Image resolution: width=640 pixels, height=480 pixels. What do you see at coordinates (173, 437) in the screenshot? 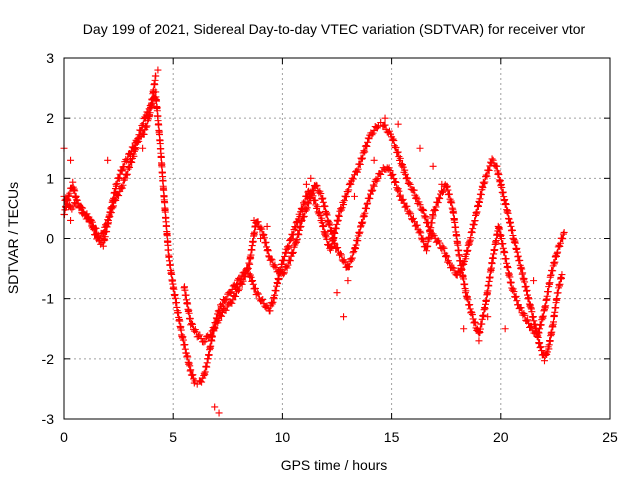
I see `x-tick-label: 5` at bounding box center [173, 437].